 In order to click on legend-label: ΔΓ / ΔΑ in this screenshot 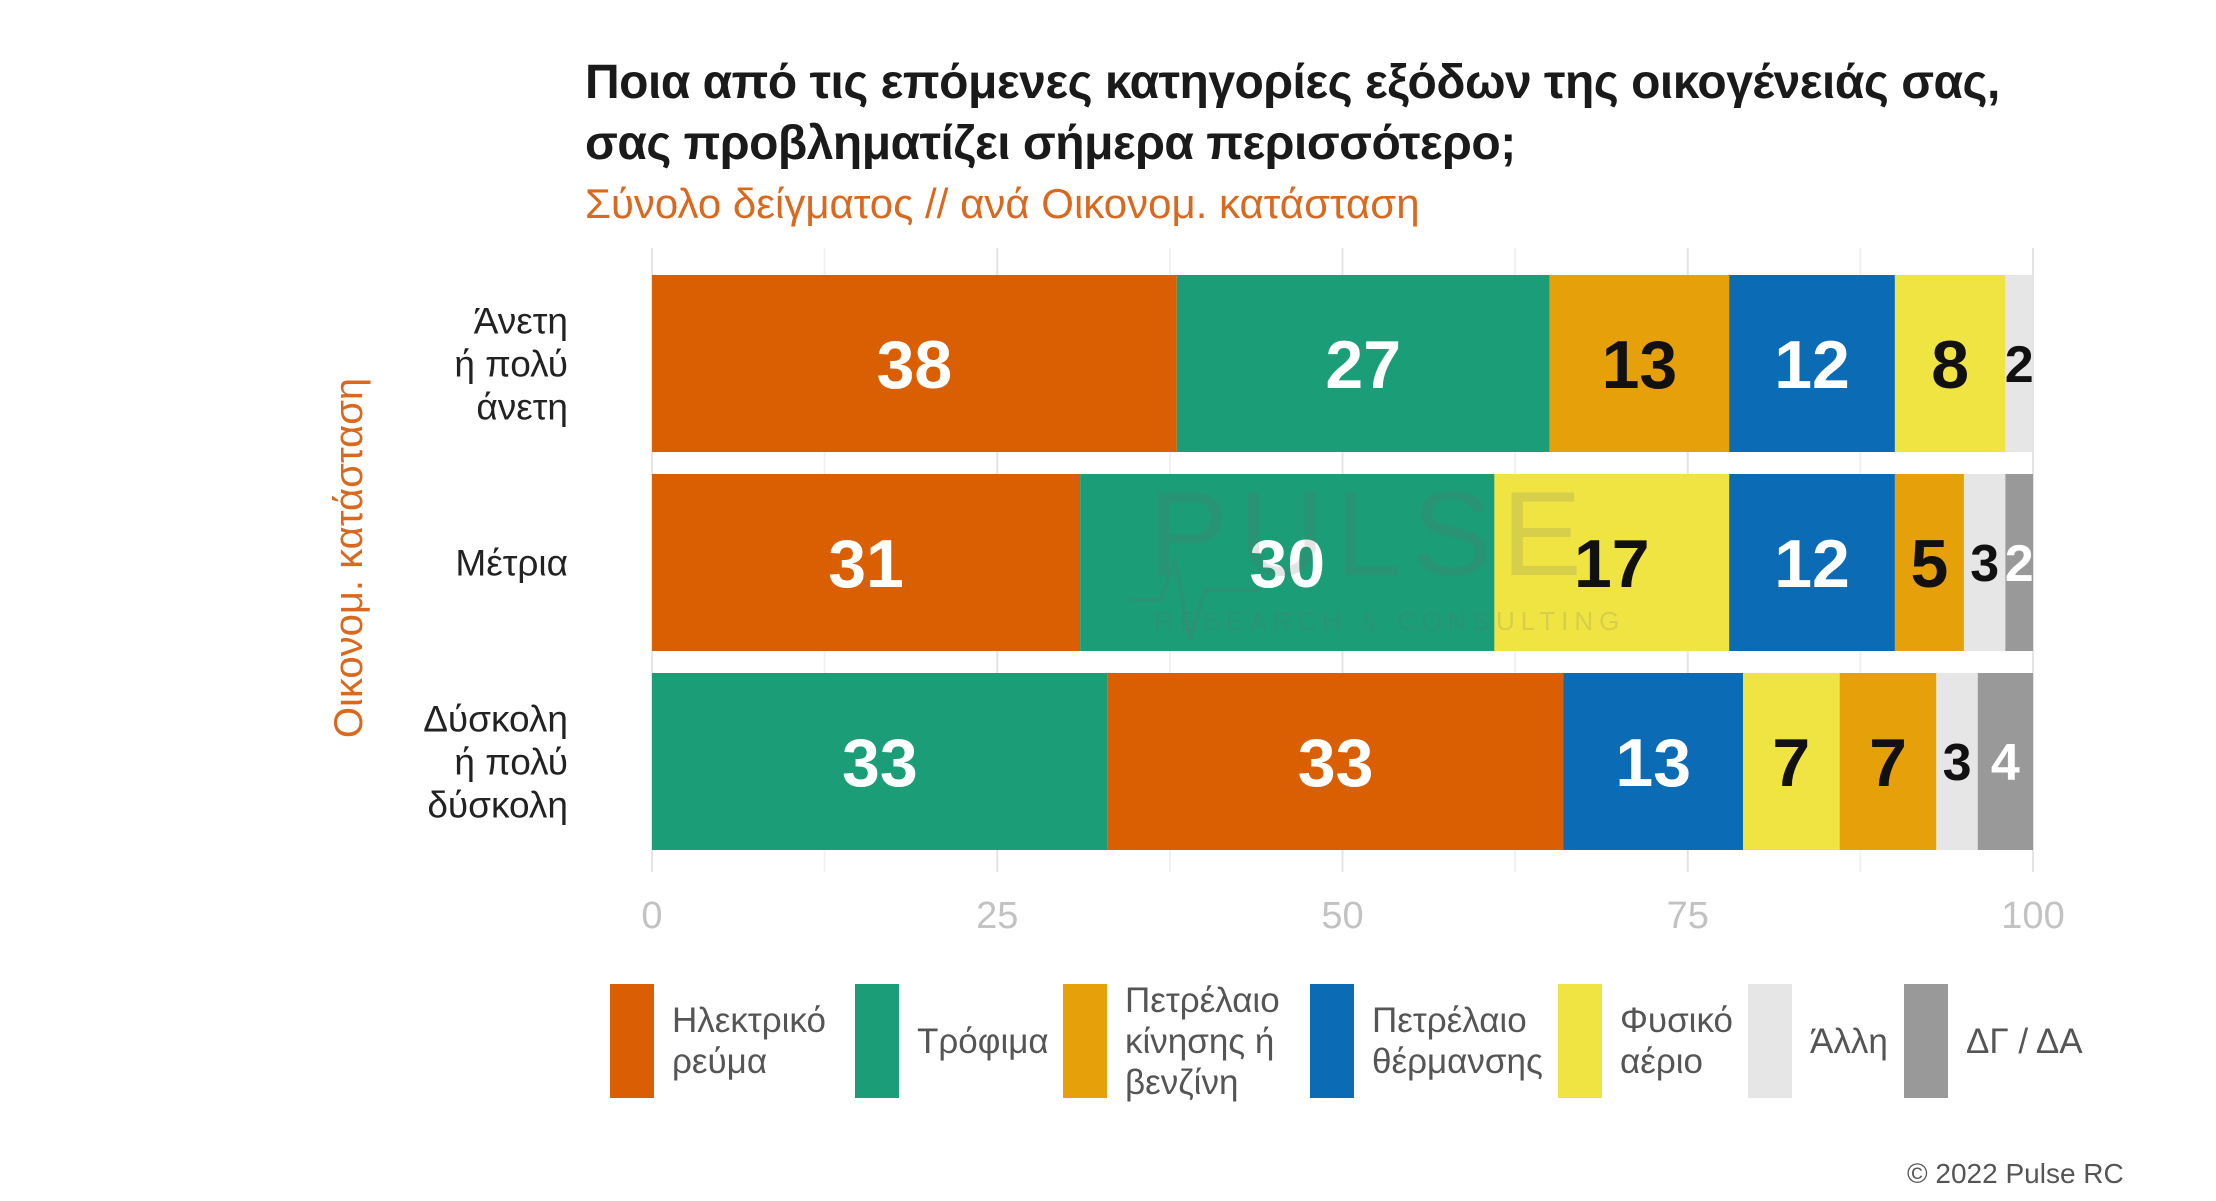, I will do `click(2024, 1041)`.